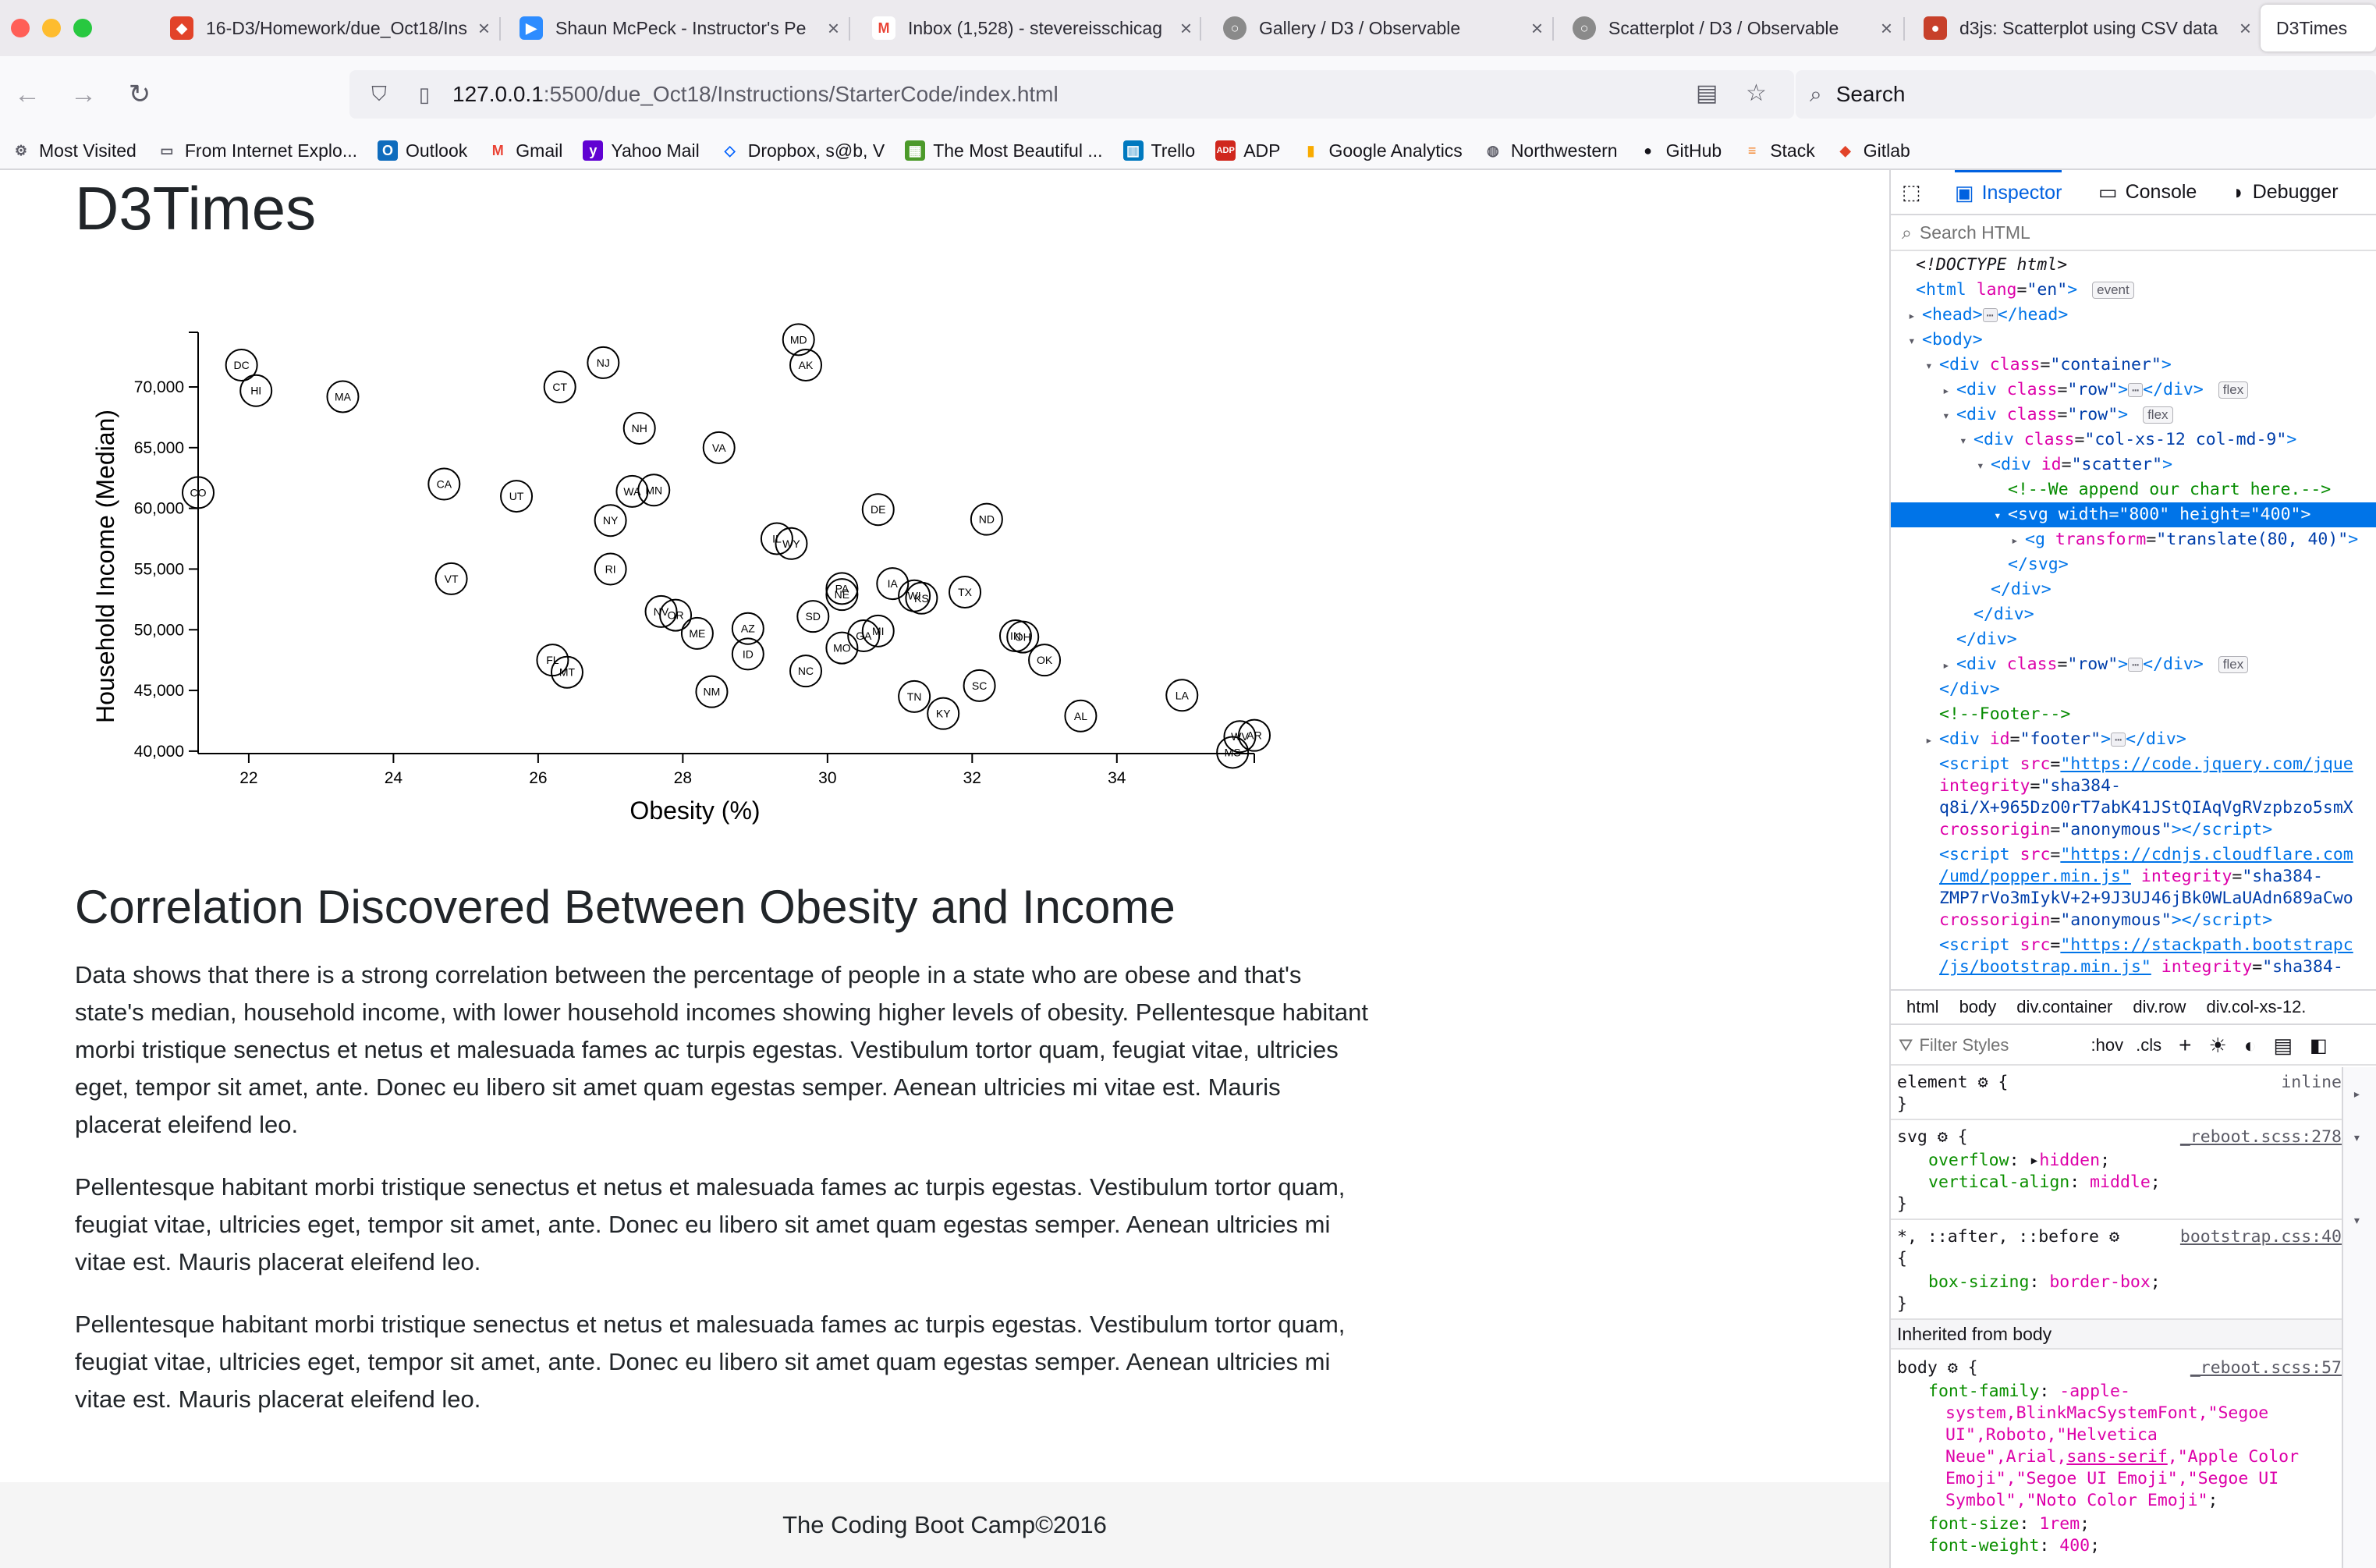 The image size is (2376, 1568). What do you see at coordinates (2285, 192) in the screenshot?
I see `tab-debugger: ◗ Debugger` at bounding box center [2285, 192].